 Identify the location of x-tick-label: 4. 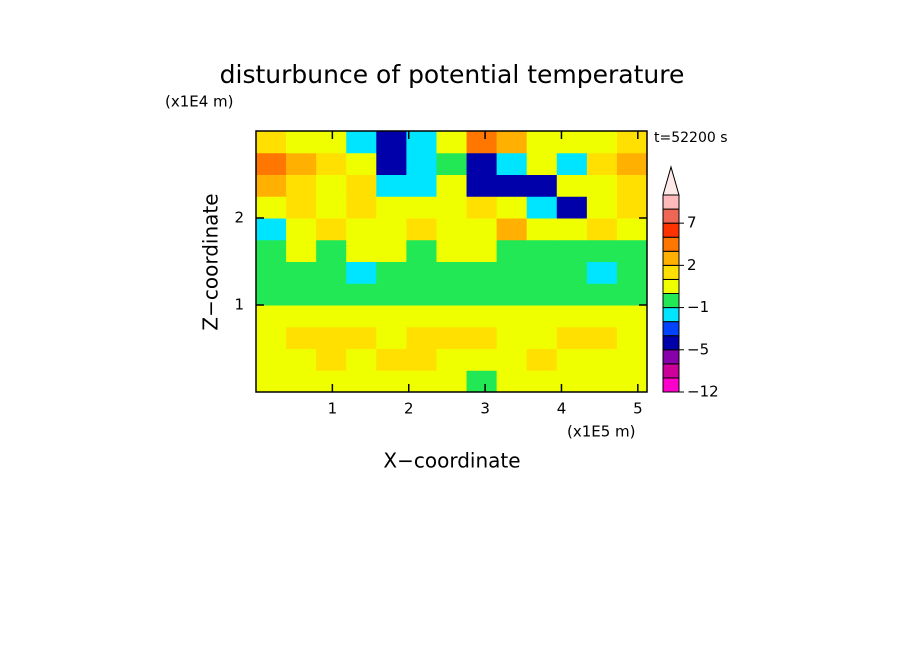
(562, 409).